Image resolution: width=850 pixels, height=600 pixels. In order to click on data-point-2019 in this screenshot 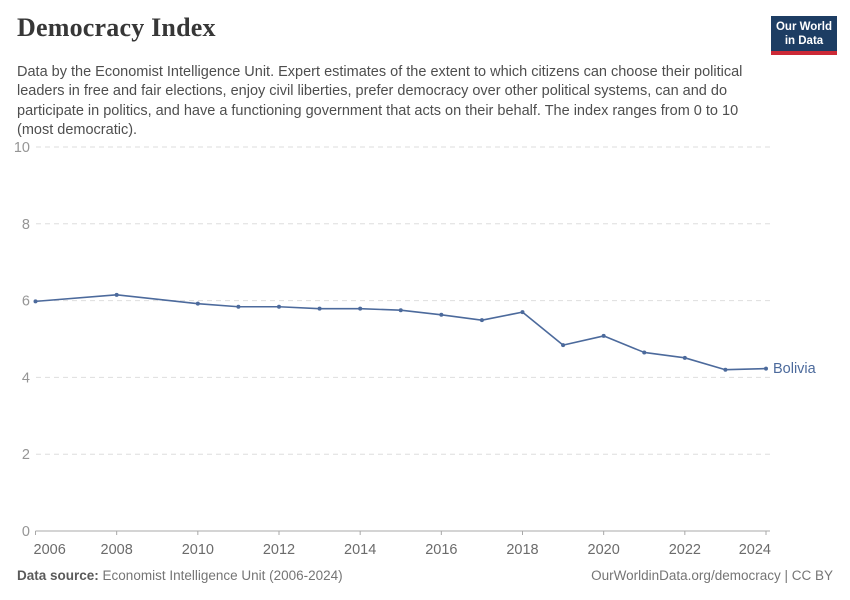, I will do `click(563, 345)`.